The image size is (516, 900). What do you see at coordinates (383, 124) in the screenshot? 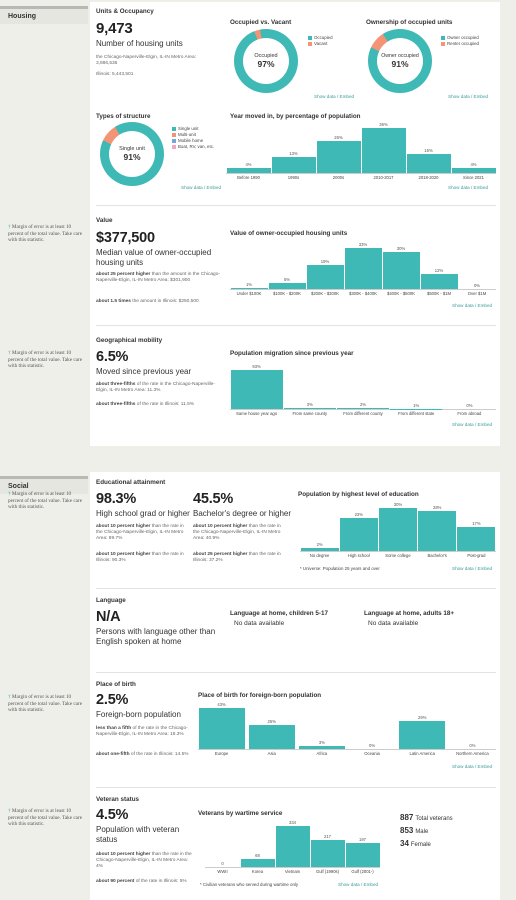
I see `chart-value-label: 36%` at bounding box center [383, 124].